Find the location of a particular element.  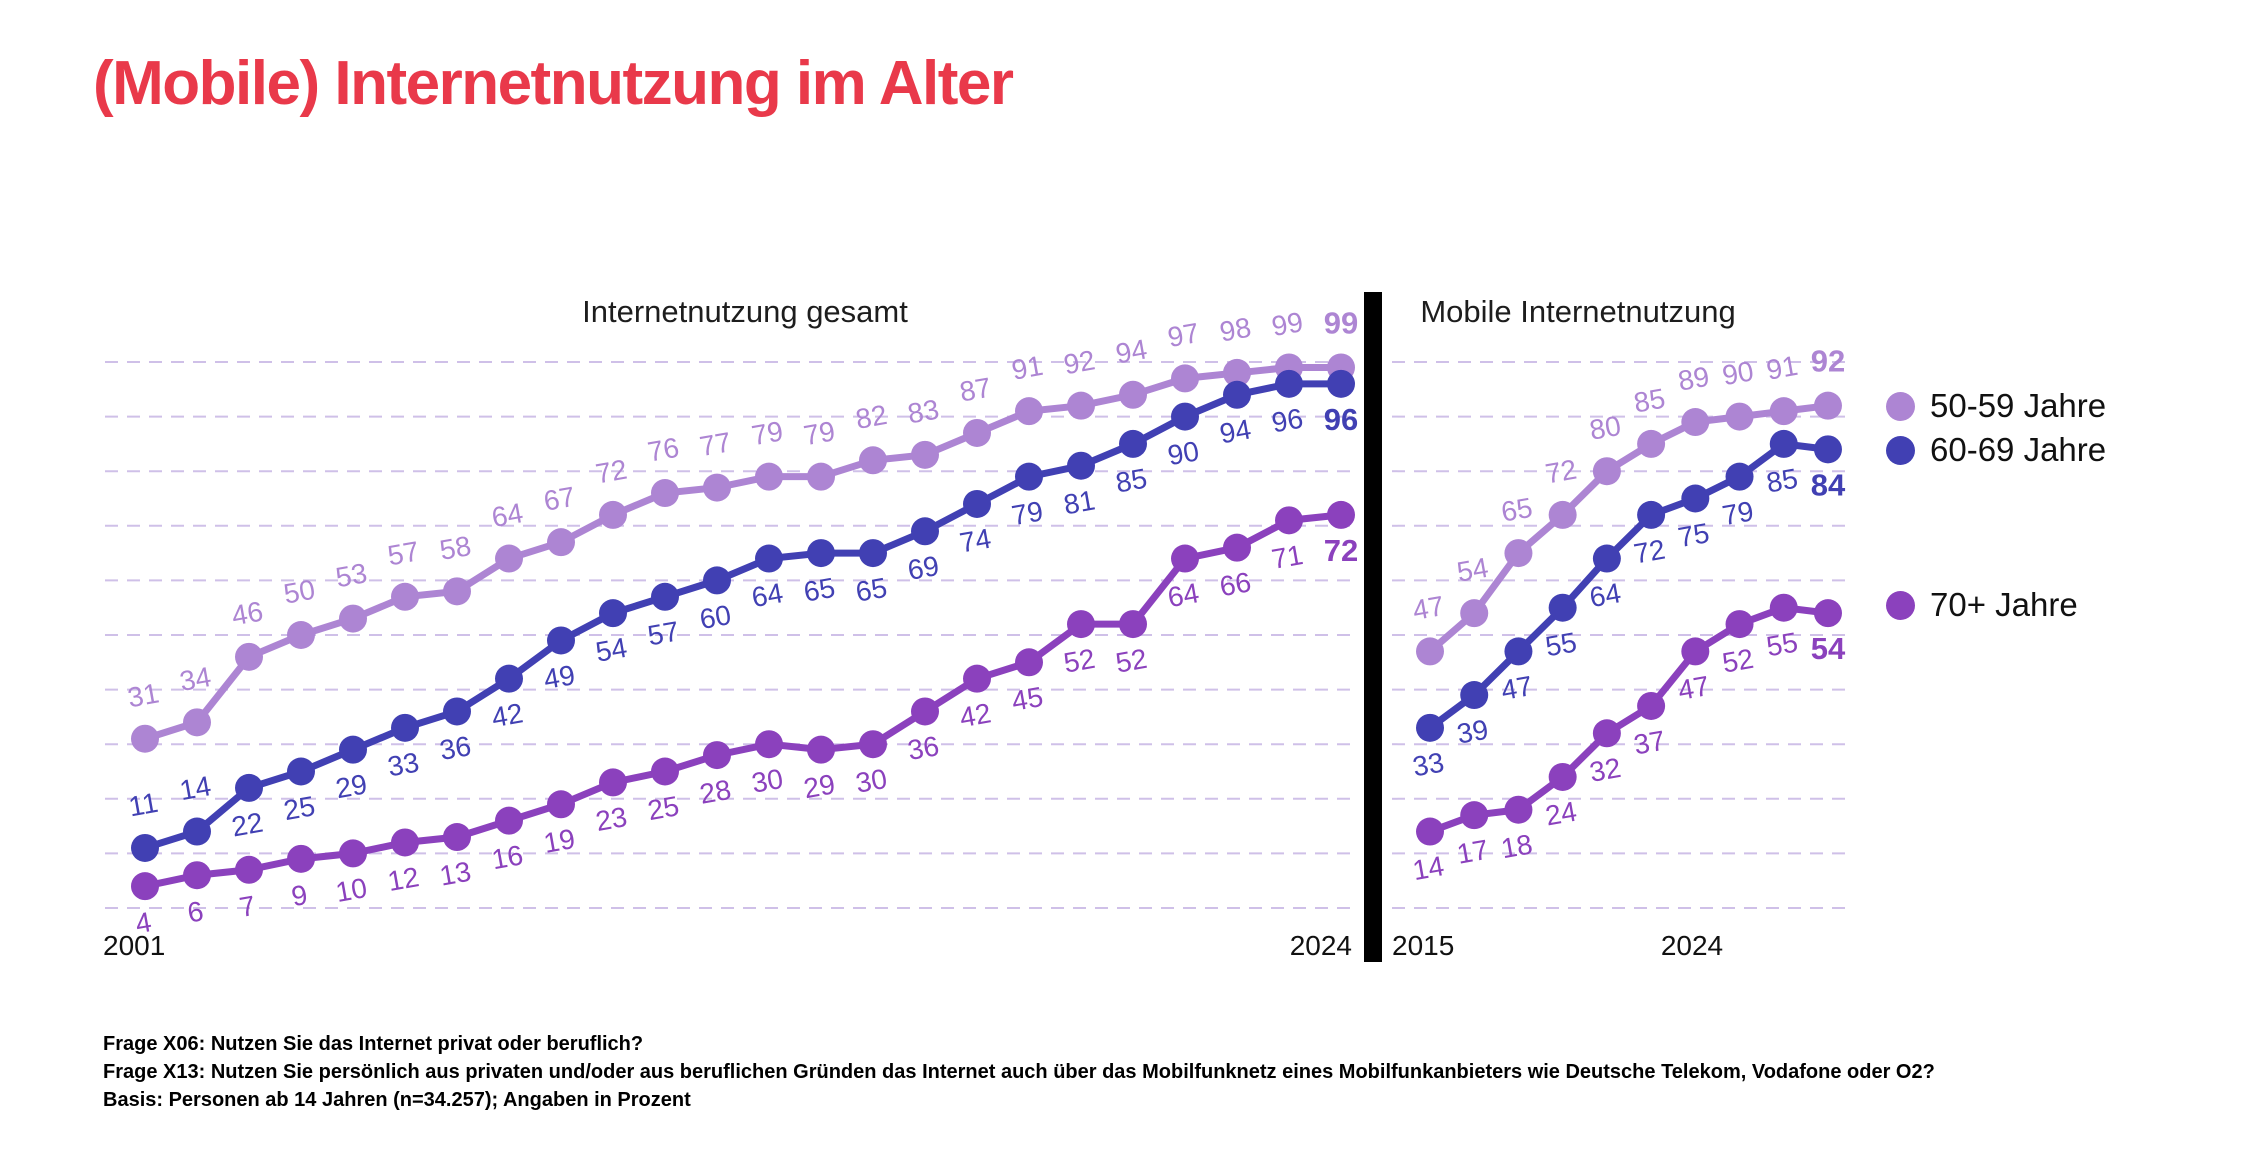

data-label: 89 is located at coordinates (1694, 379).